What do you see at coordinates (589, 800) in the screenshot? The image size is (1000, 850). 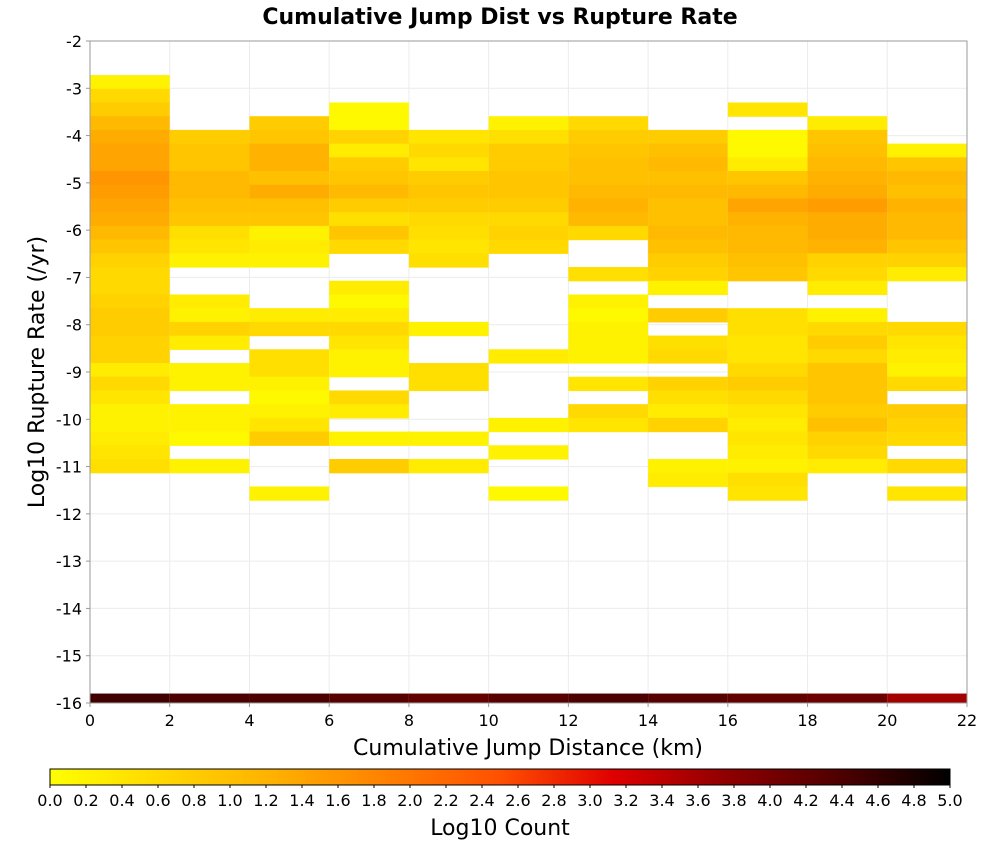 I see `colorbar-tick-label: 3.0` at bounding box center [589, 800].